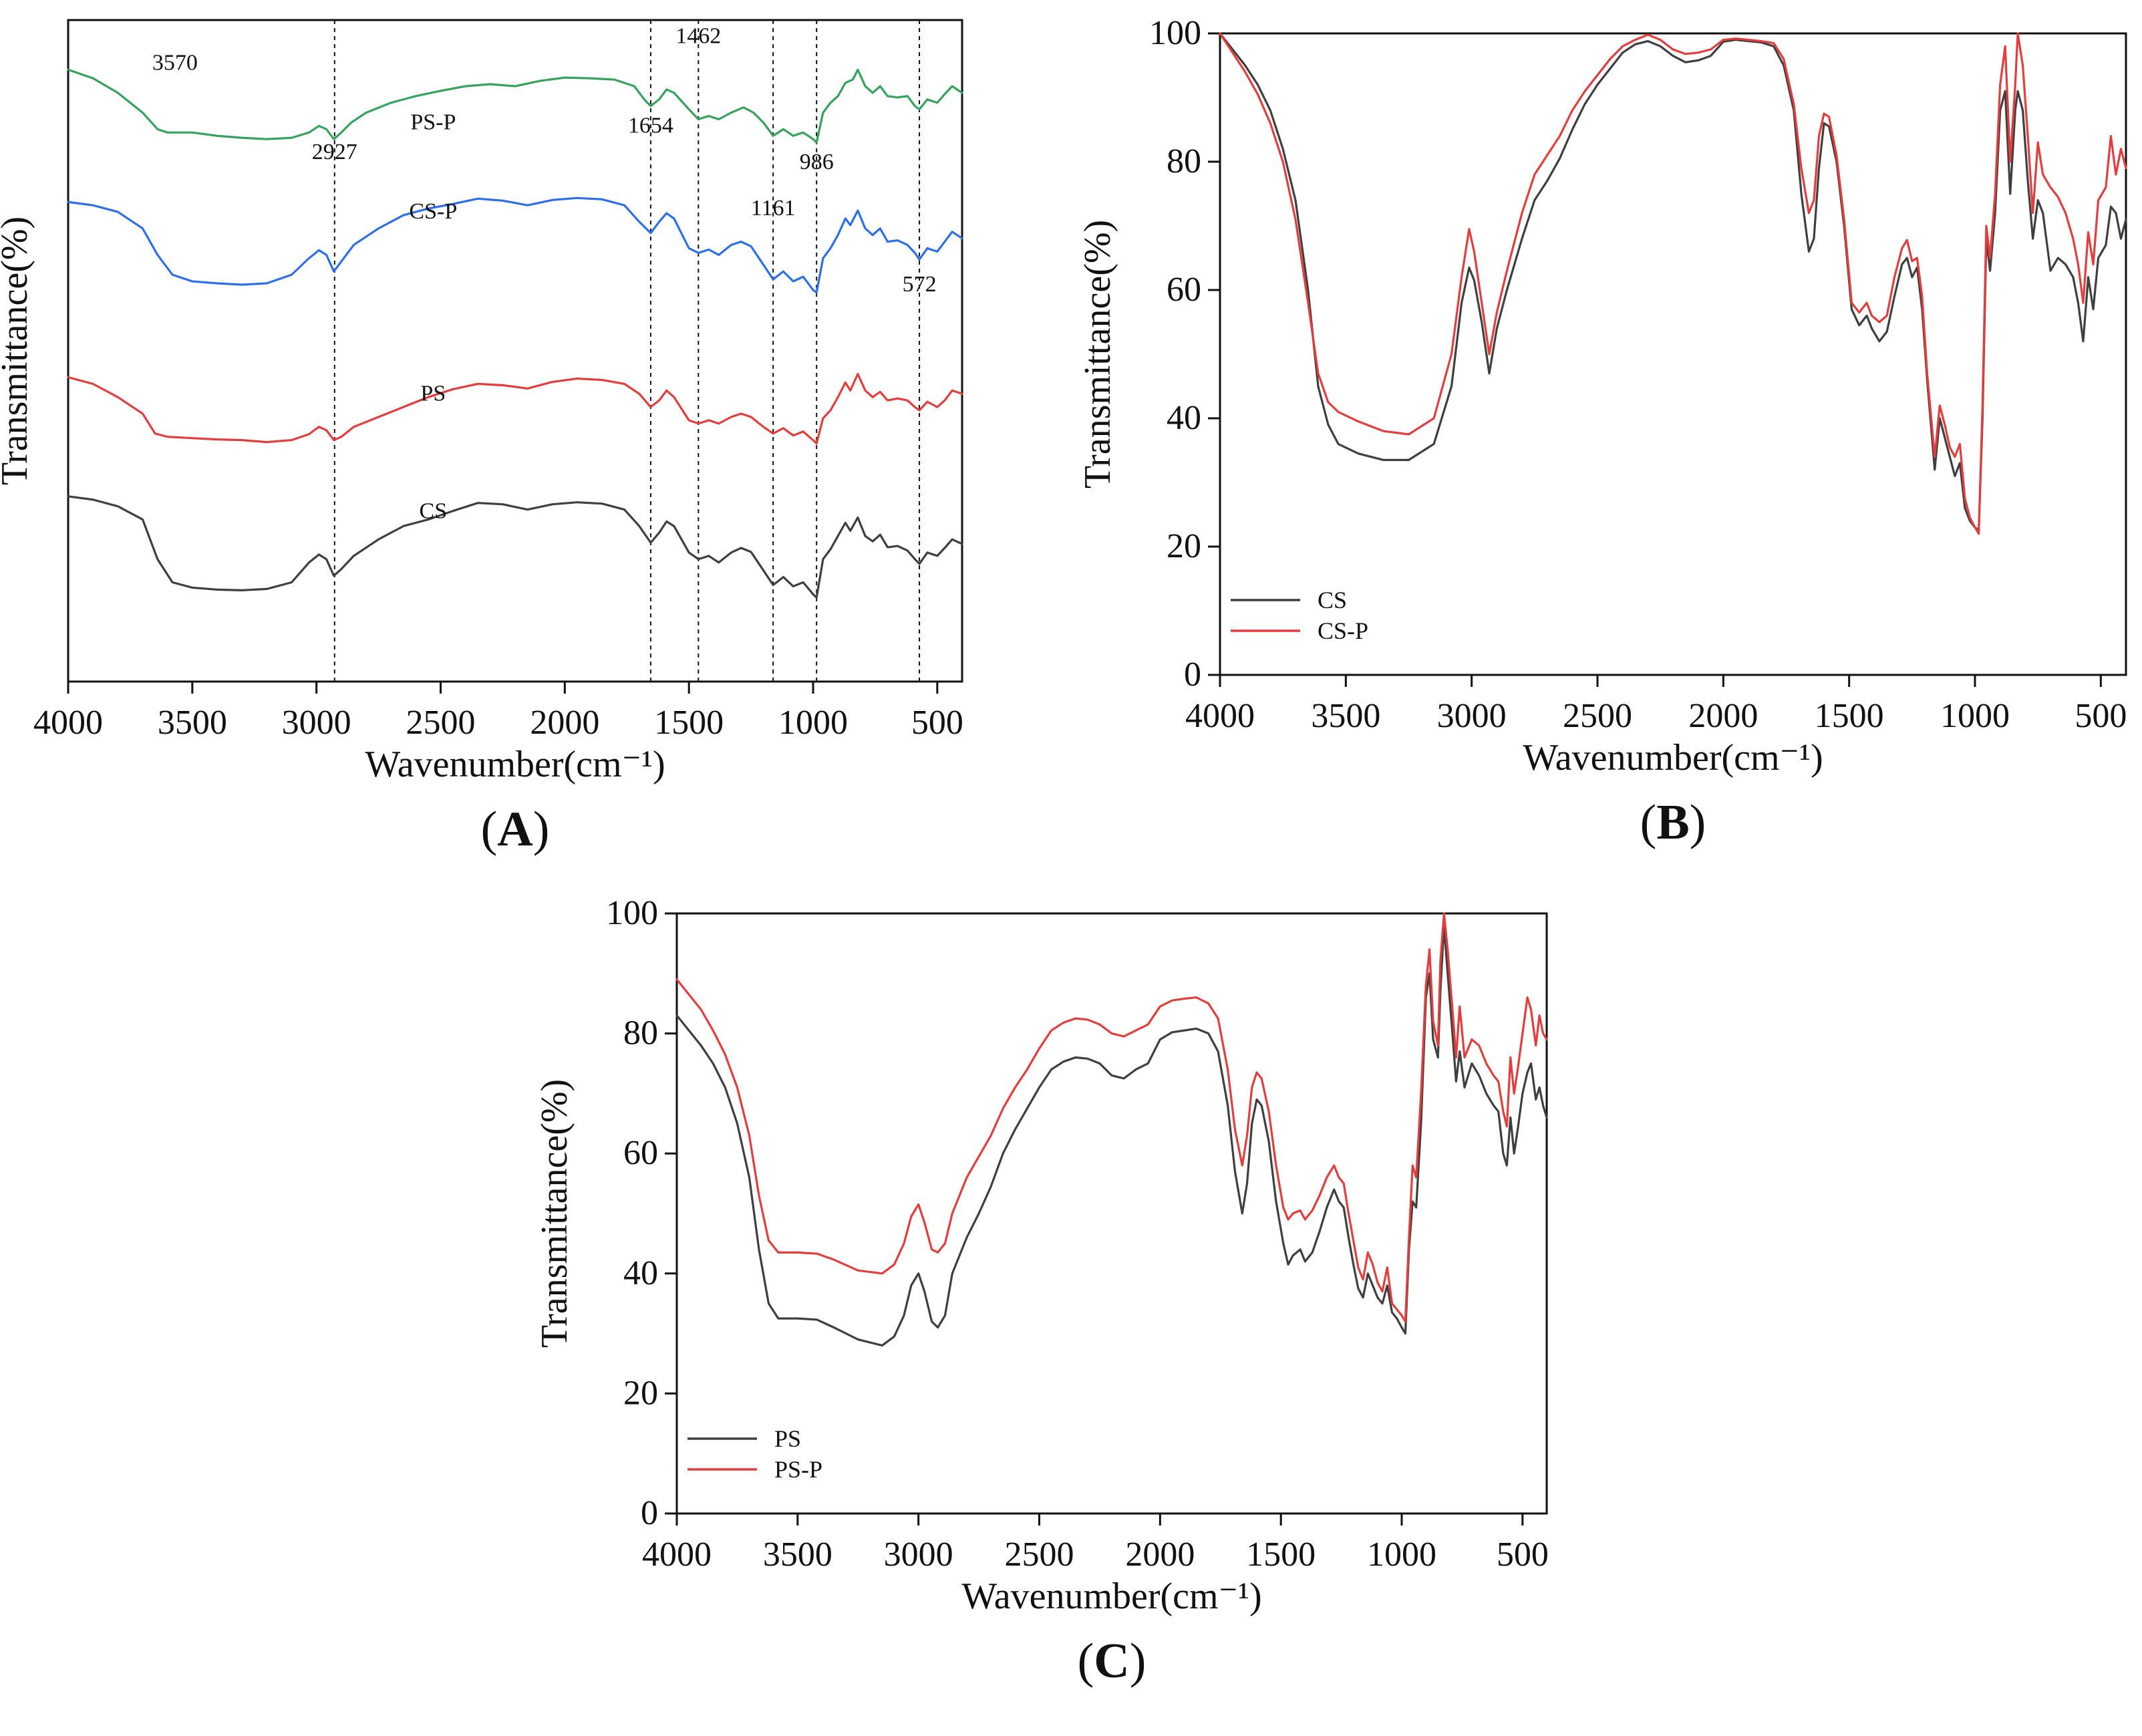 Image resolution: width=2142 pixels, height=1736 pixels. What do you see at coordinates (1039, 1555) in the screenshot?
I see `panel-c-x-tick-label: 2500` at bounding box center [1039, 1555].